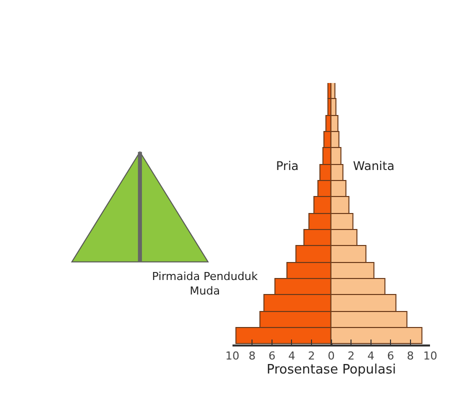  I want to click on series-label: Pria, so click(287, 166).